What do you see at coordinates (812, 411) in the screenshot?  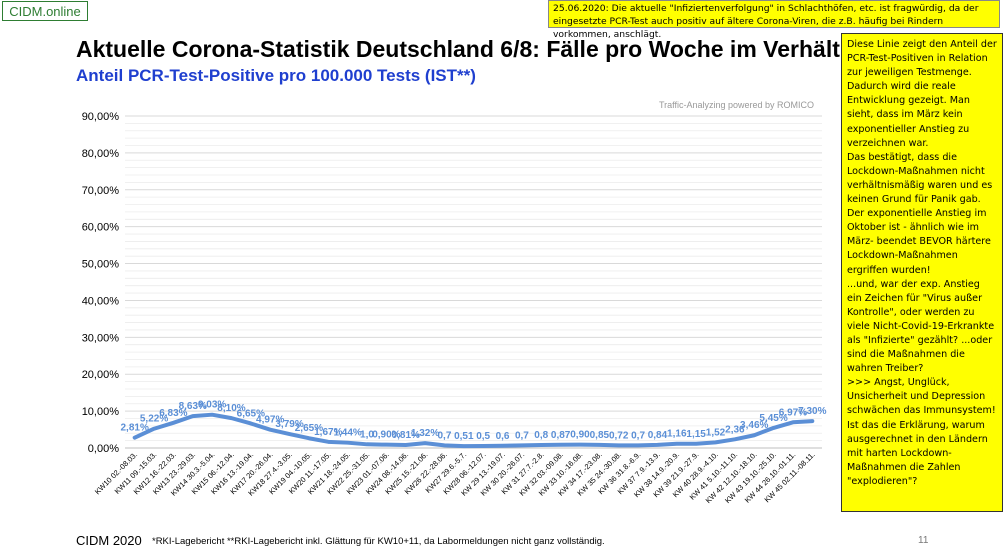 I see `data-label: 7,30%` at bounding box center [812, 411].